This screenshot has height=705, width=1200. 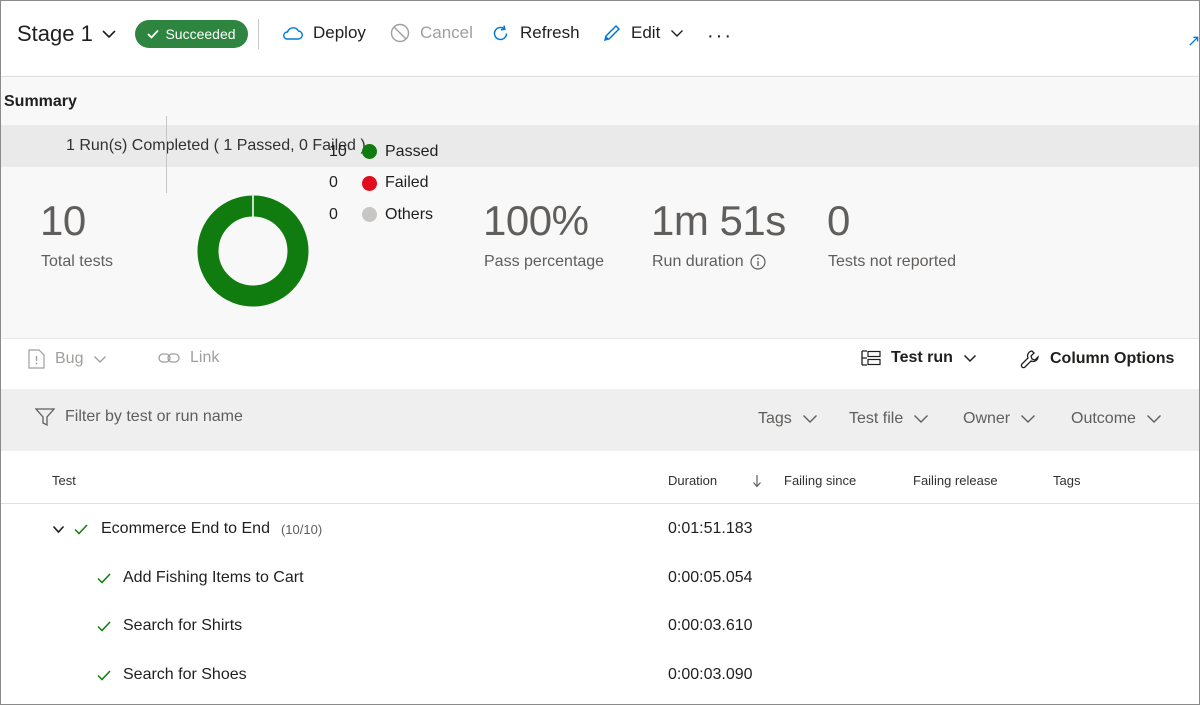 What do you see at coordinates (500, 32) in the screenshot?
I see `refresh-icon` at bounding box center [500, 32].